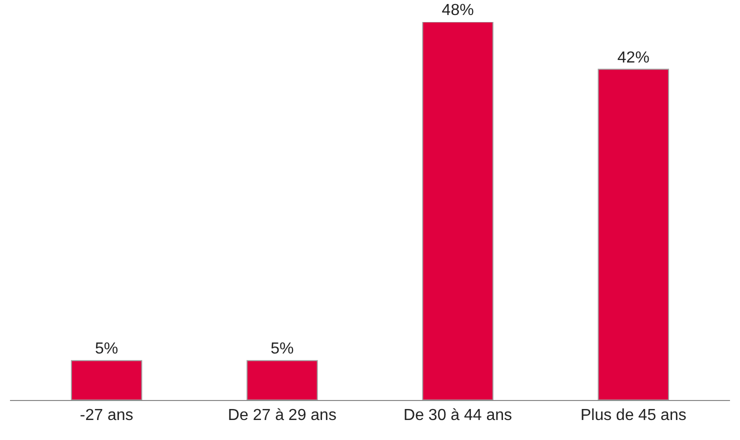 The height and width of the screenshot is (440, 740). I want to click on x-tick-label: De 27 à 29 ans, so click(282, 415).